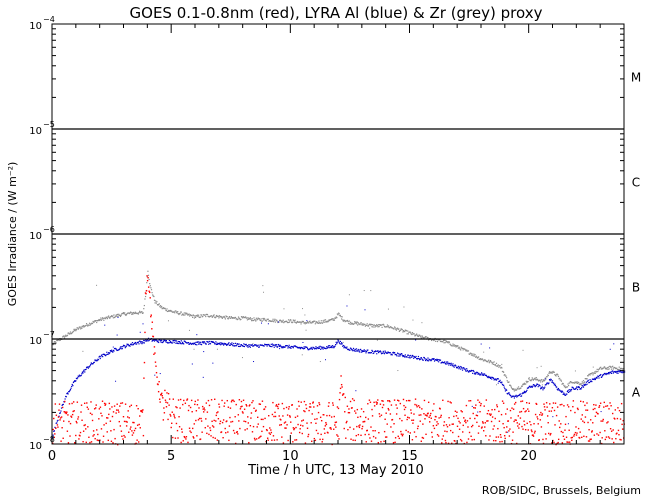 Image resolution: width=650 pixels, height=500 pixels. I want to click on x-tick-label: 5, so click(171, 456).